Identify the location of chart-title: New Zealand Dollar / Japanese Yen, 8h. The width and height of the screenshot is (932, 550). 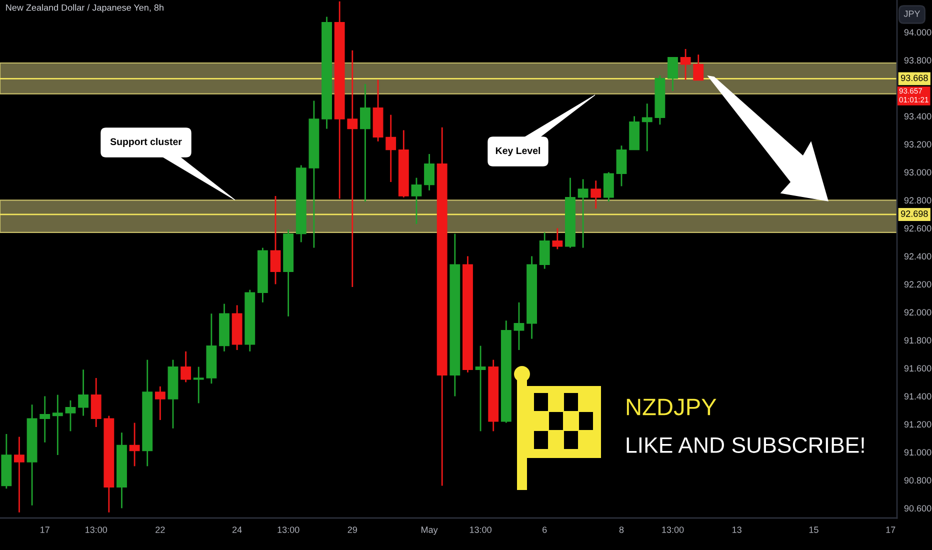
(85, 8).